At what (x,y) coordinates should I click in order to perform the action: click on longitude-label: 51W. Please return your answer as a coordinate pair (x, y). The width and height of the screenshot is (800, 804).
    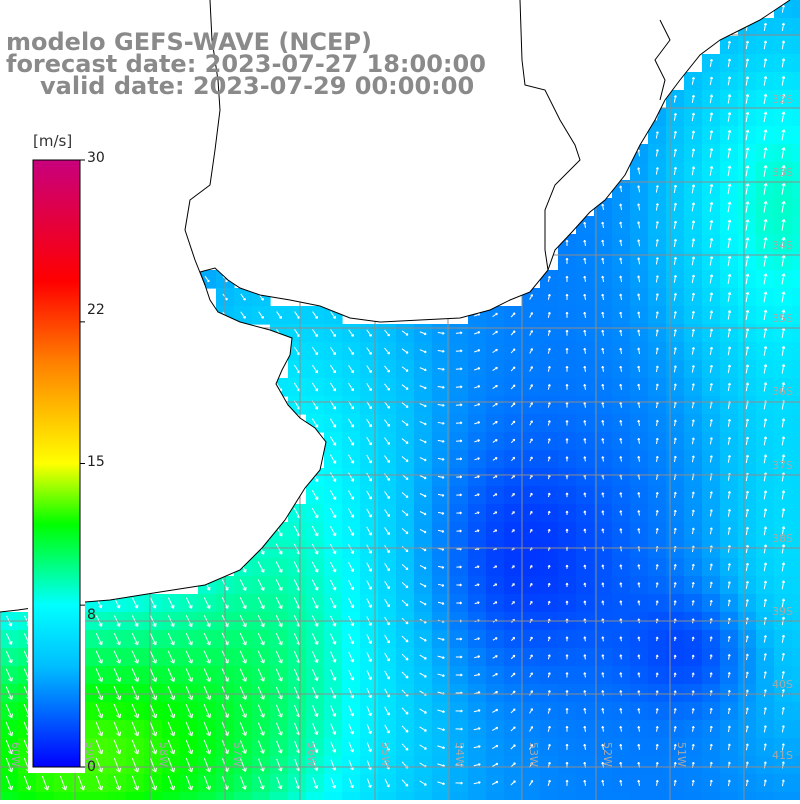
    Looking at the image, I should click on (681, 754).